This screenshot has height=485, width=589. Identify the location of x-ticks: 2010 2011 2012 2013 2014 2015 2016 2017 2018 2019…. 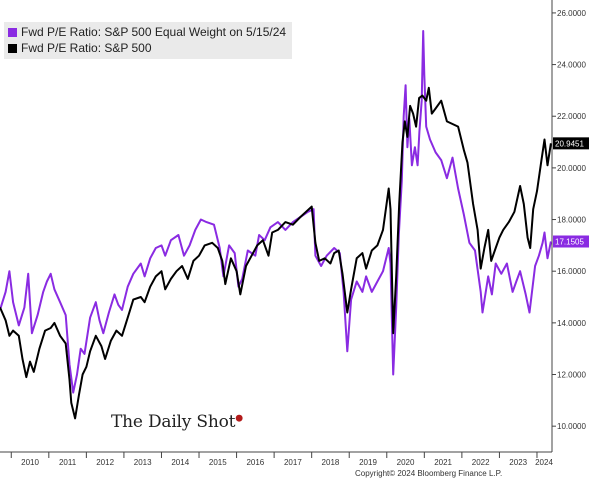
(281, 459).